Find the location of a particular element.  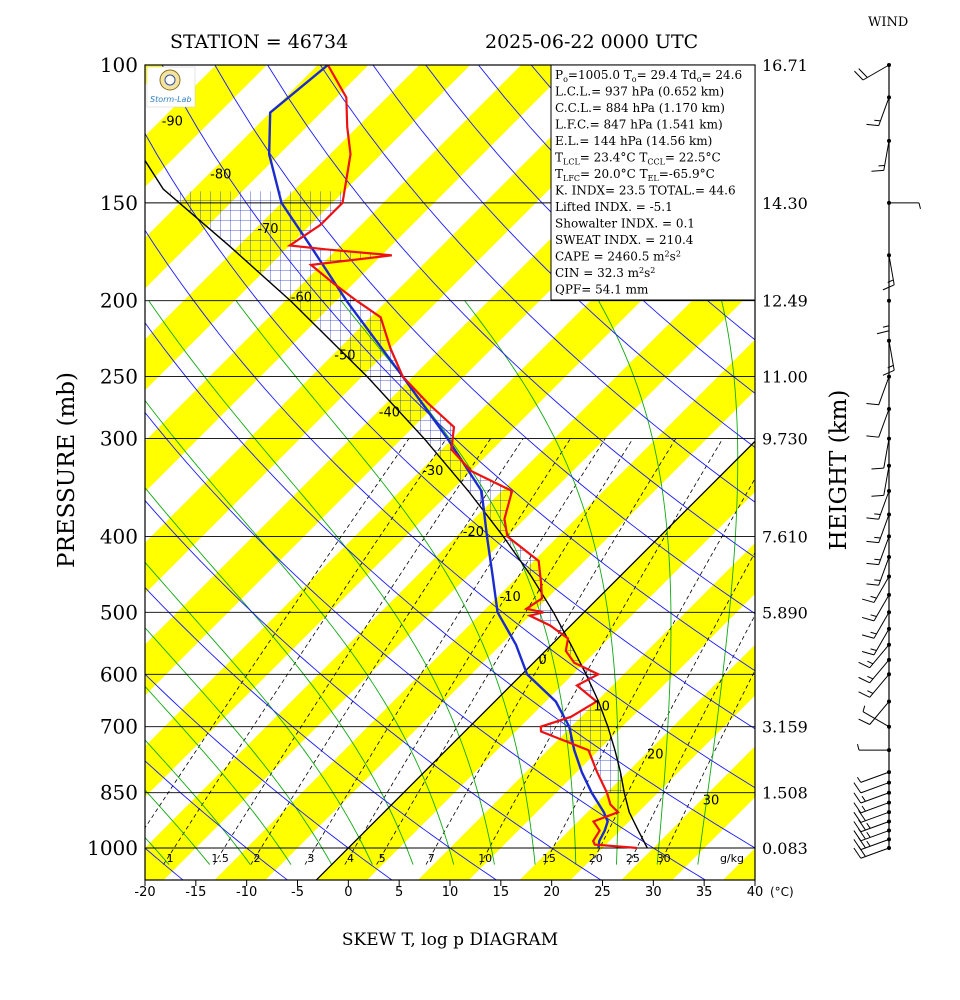

isotherm-label: -60 is located at coordinates (301, 297).